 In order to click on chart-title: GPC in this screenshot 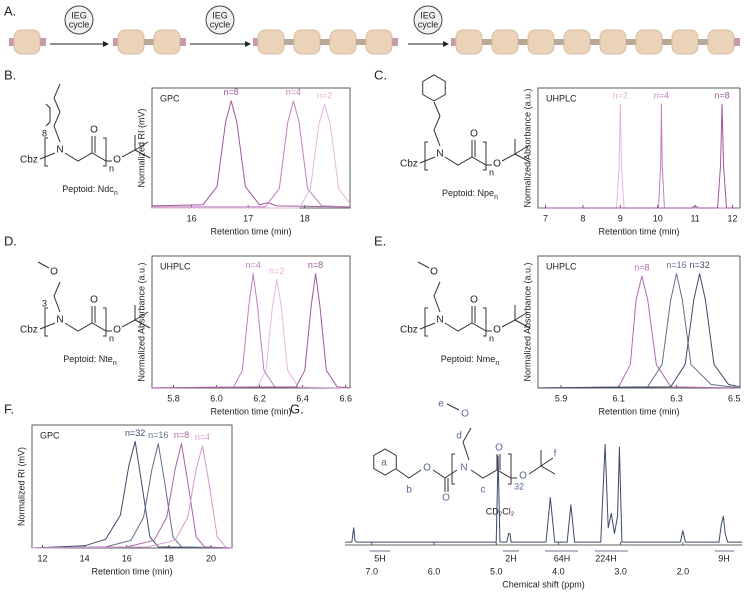, I will do `click(50, 435)`.